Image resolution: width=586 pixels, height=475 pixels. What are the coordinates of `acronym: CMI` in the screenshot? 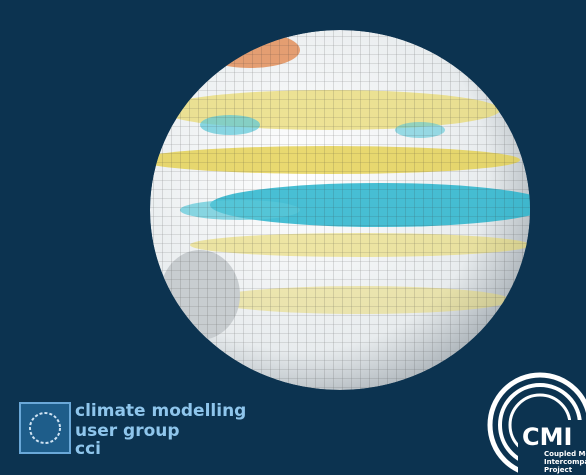 It's located at (547, 437).